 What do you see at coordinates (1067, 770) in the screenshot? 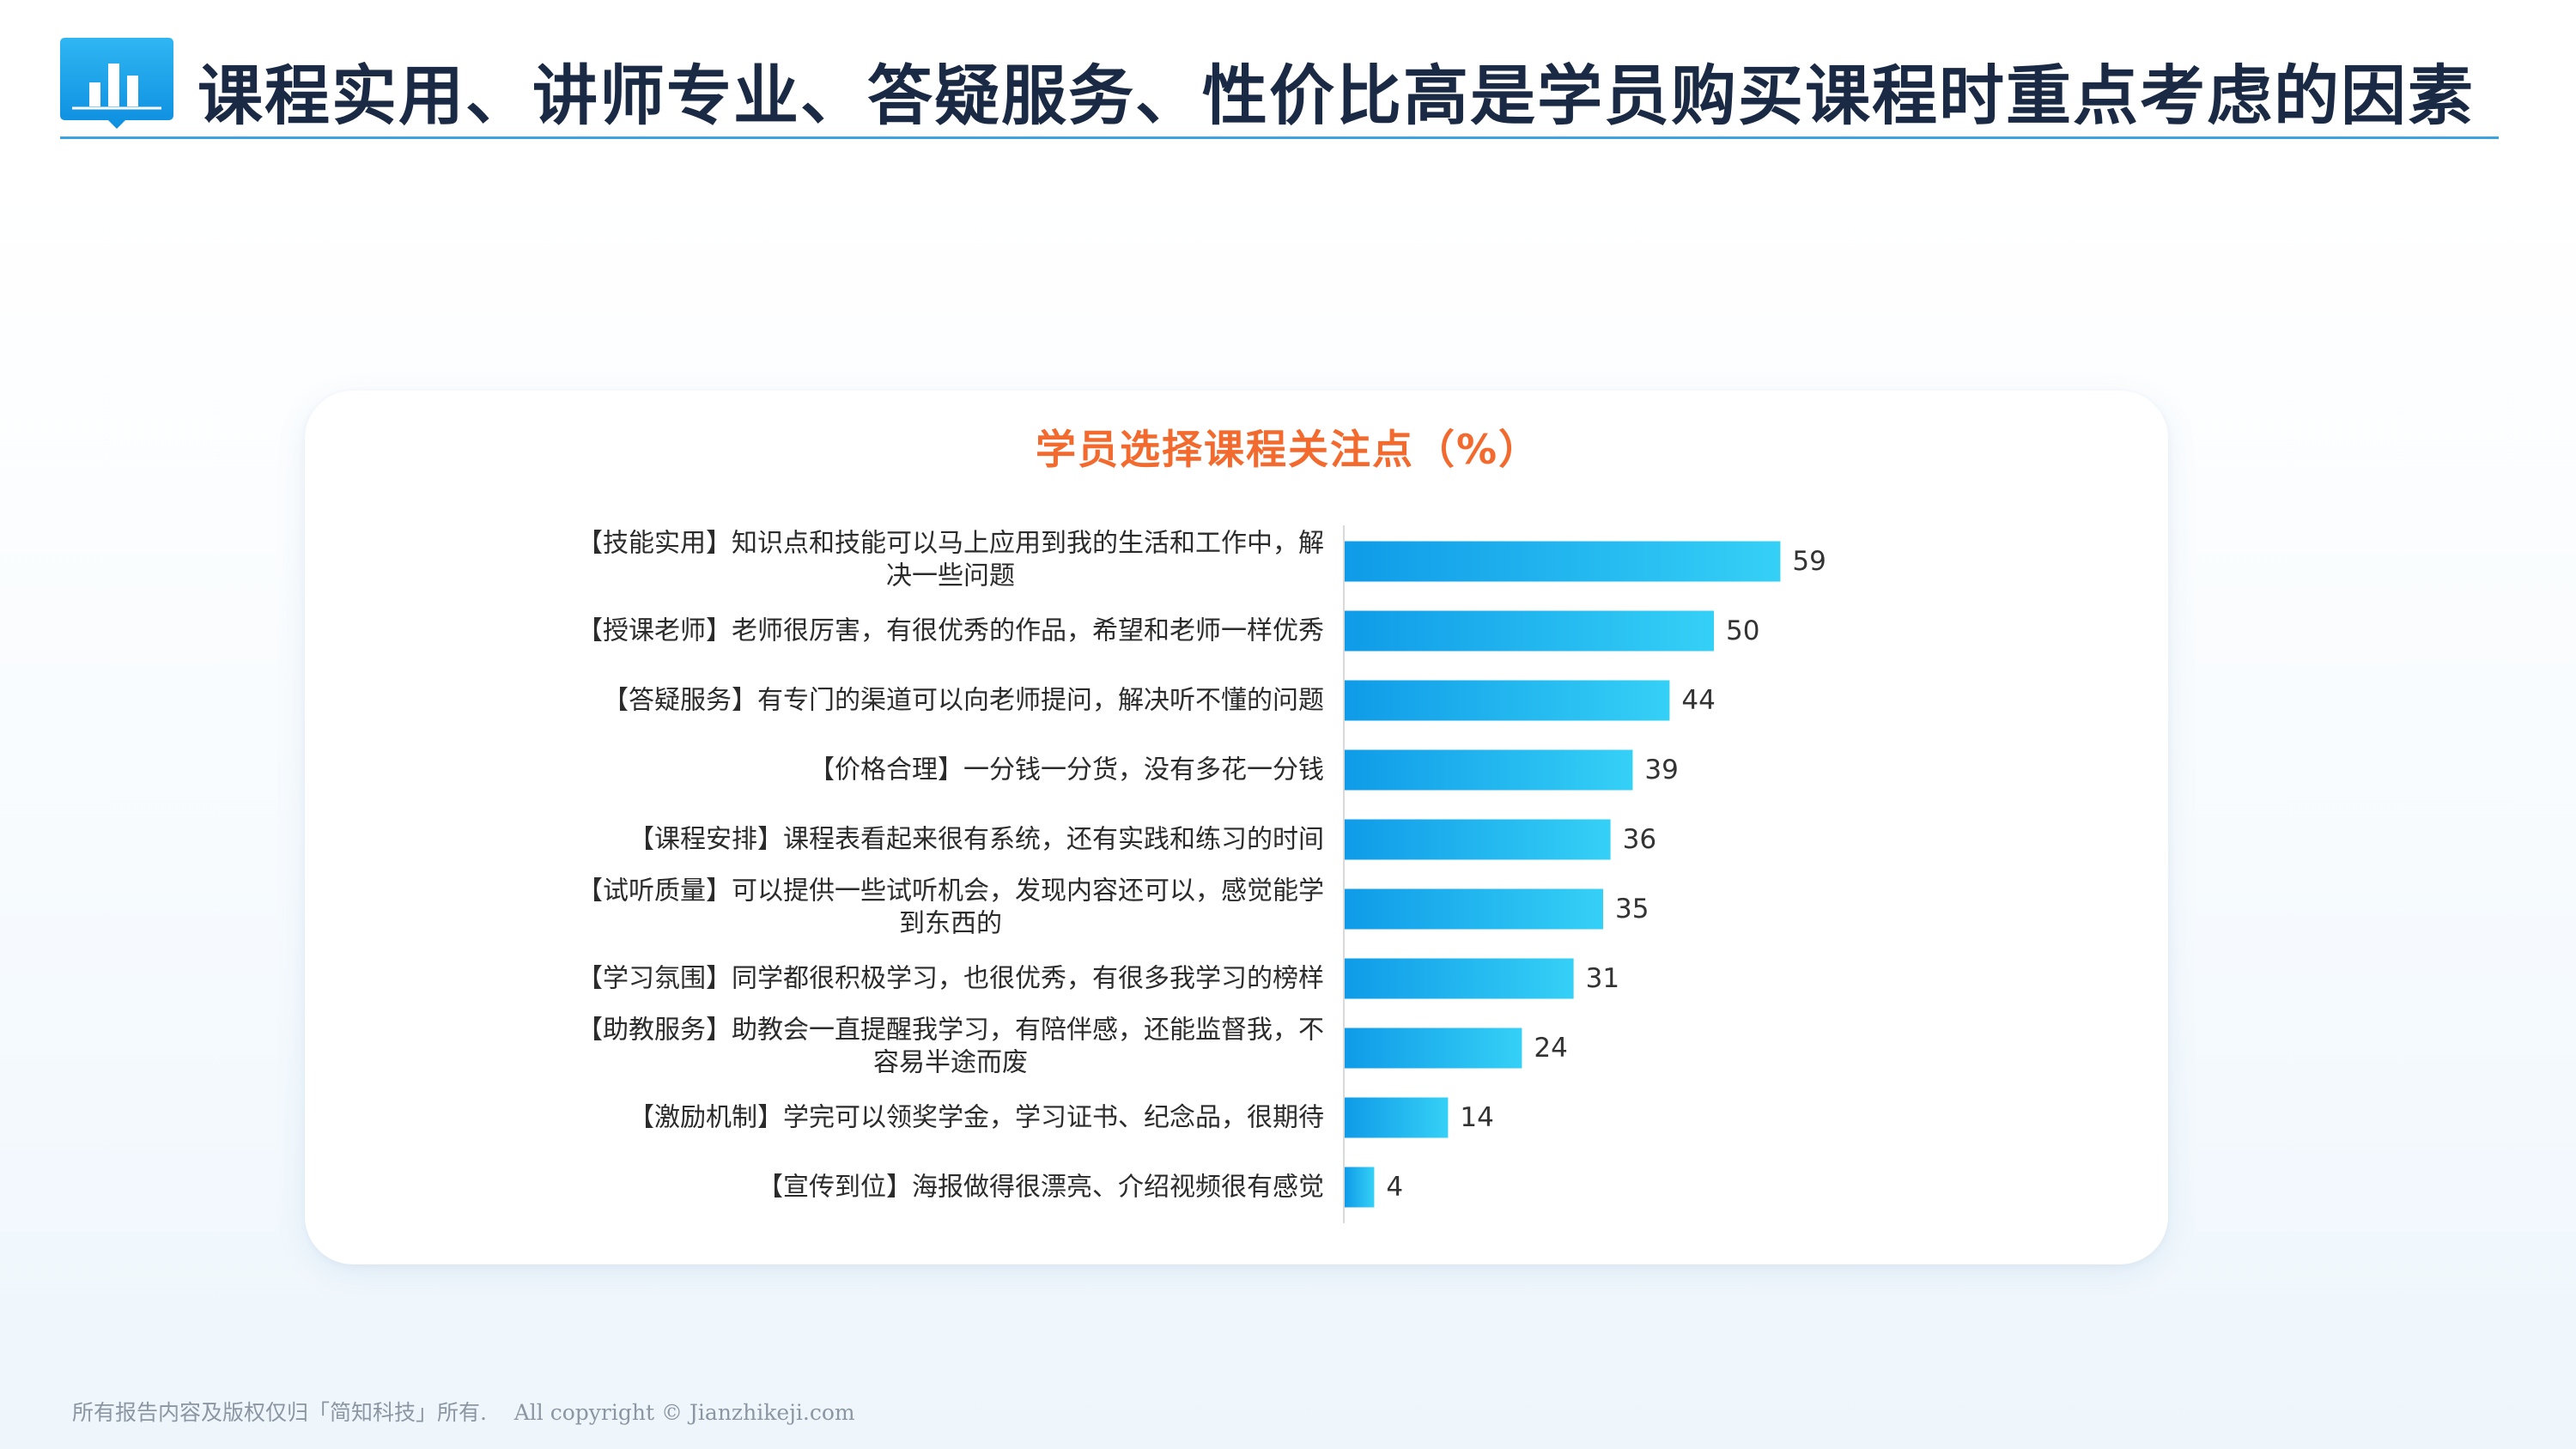
I see `category-label: 【价格合理】一分钱一分货，没有多花一分钱` at bounding box center [1067, 770].